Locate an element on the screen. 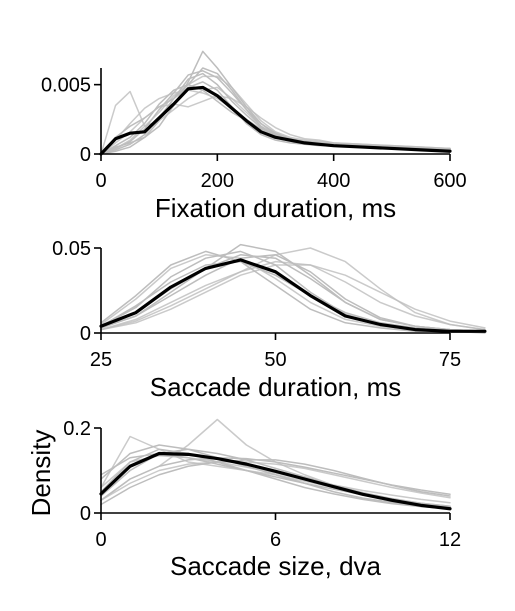 Image resolution: width=515 pixels, height=611 pixels. saccade-duration-mean-line is located at coordinates (293, 295).